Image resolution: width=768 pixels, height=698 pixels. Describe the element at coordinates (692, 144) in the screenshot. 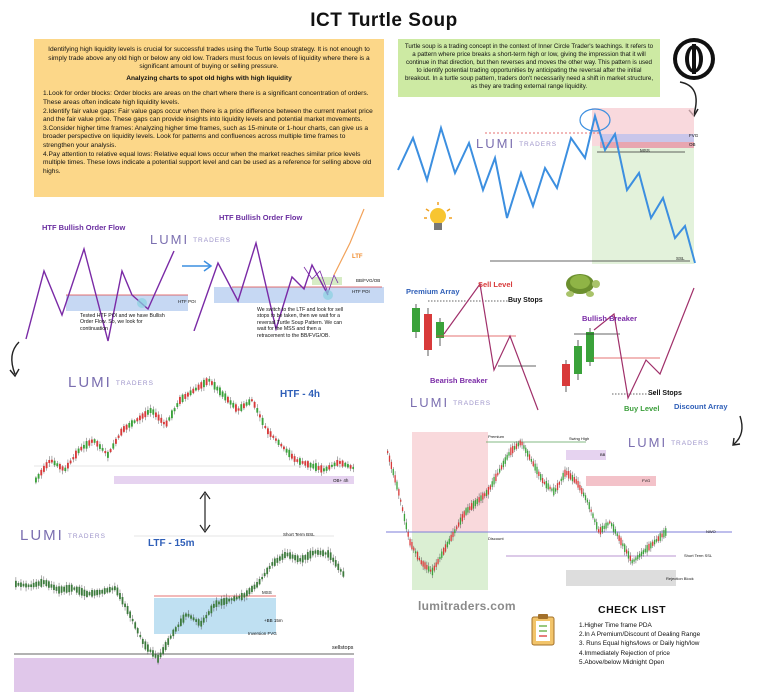

I see `ob-label: OB` at that location.